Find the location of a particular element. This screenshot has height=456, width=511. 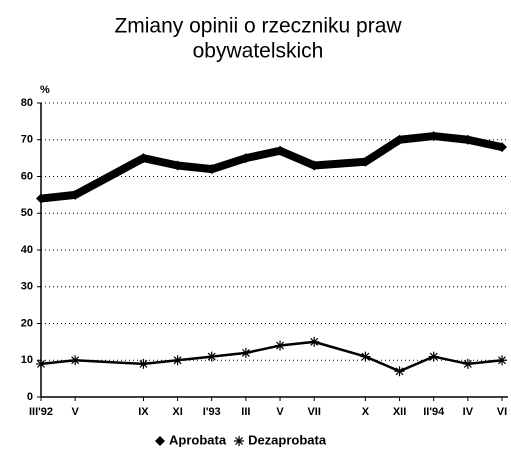

legend-label: Dezaprobata is located at coordinates (287, 439).